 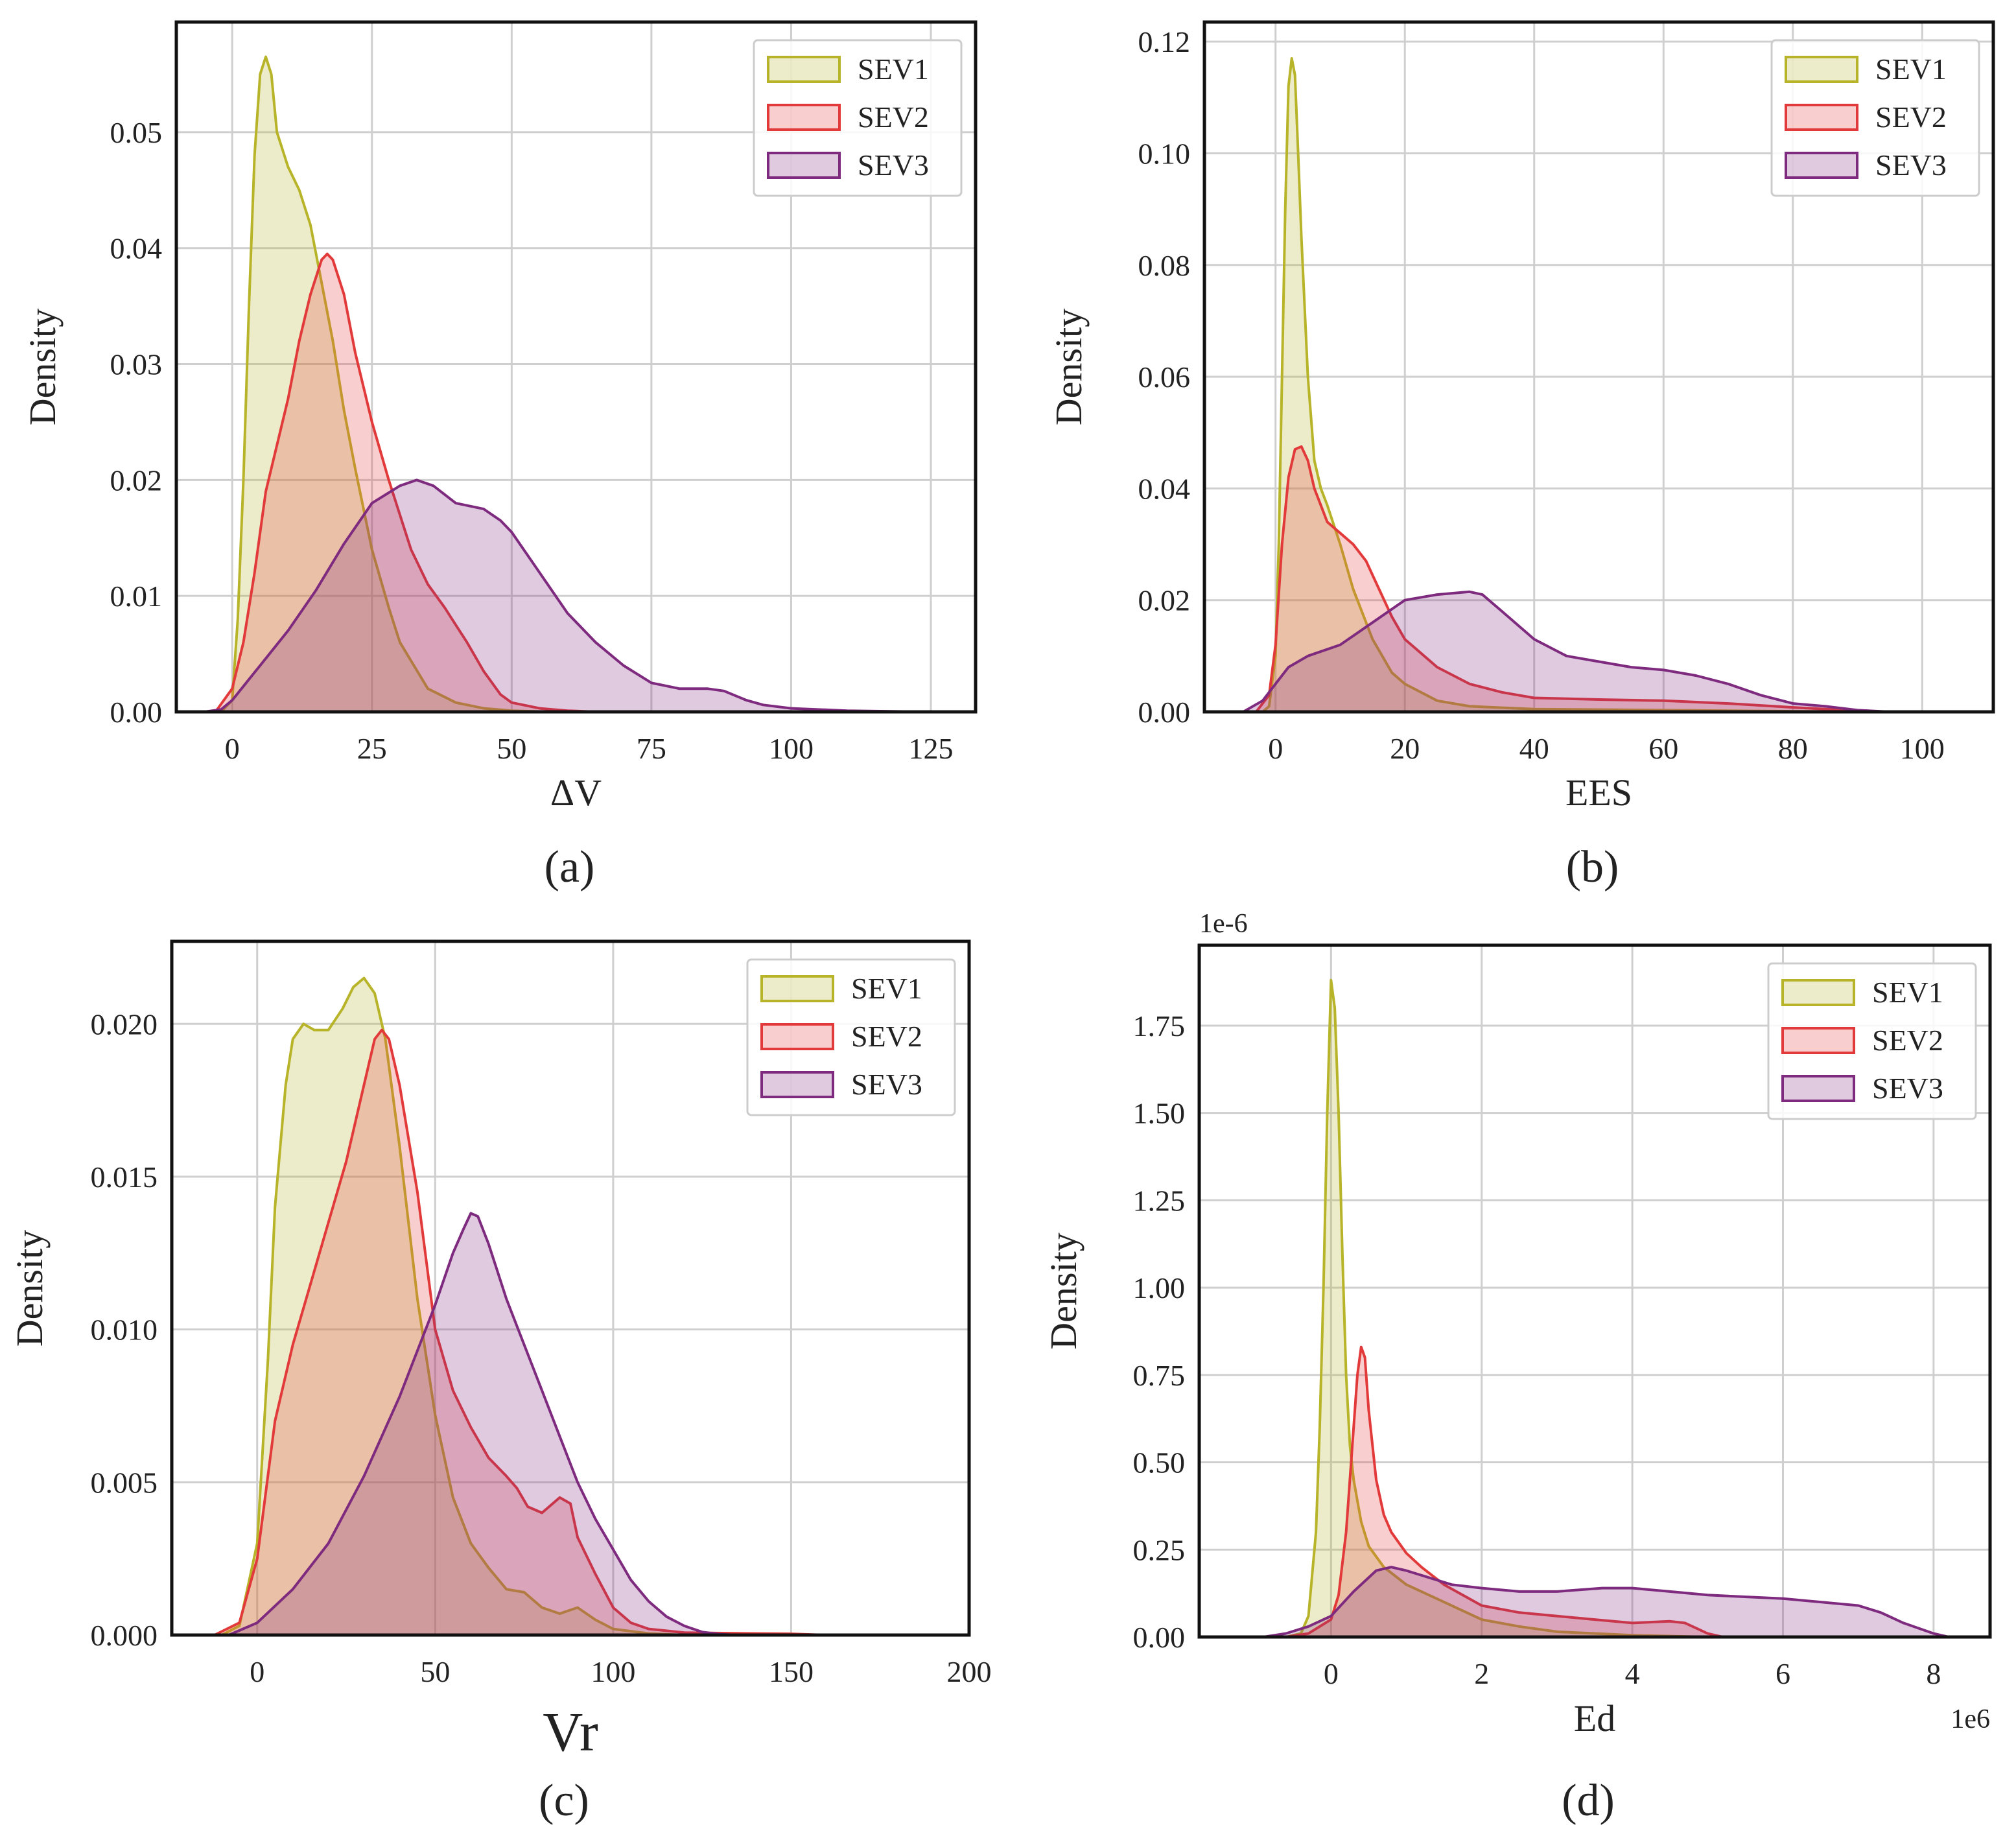 What do you see at coordinates (792, 1671) in the screenshot?
I see `x-tick-label: 150` at bounding box center [792, 1671].